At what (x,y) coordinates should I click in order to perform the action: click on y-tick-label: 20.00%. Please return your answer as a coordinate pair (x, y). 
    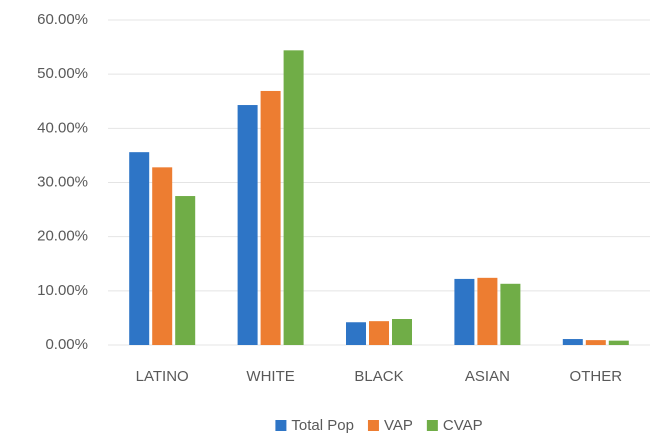
    Looking at the image, I should click on (62, 236).